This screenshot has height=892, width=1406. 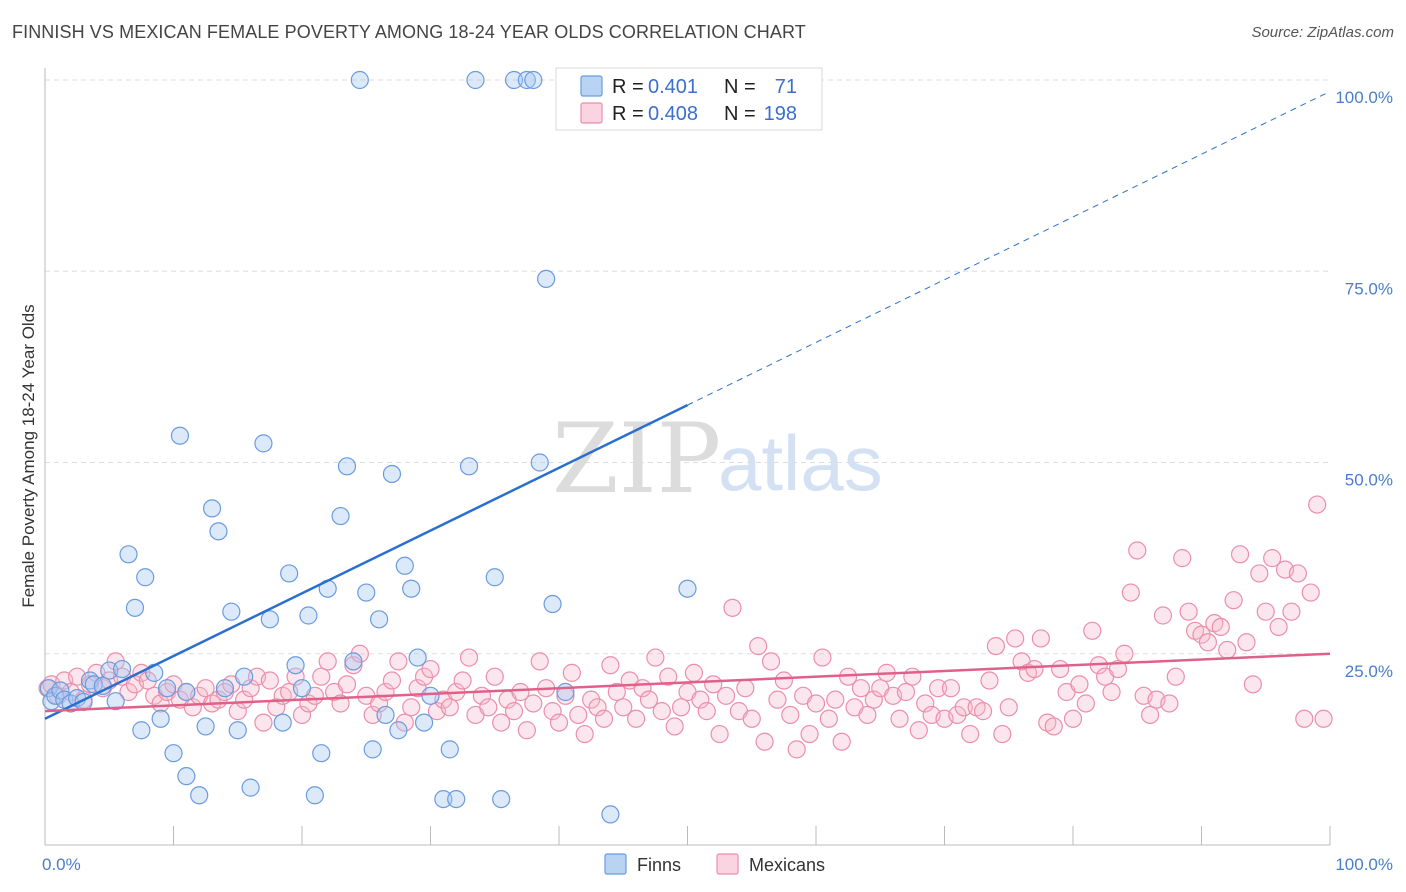 I want to click on source-credit: Source: ZipAtlas.com, so click(x=1322, y=32).